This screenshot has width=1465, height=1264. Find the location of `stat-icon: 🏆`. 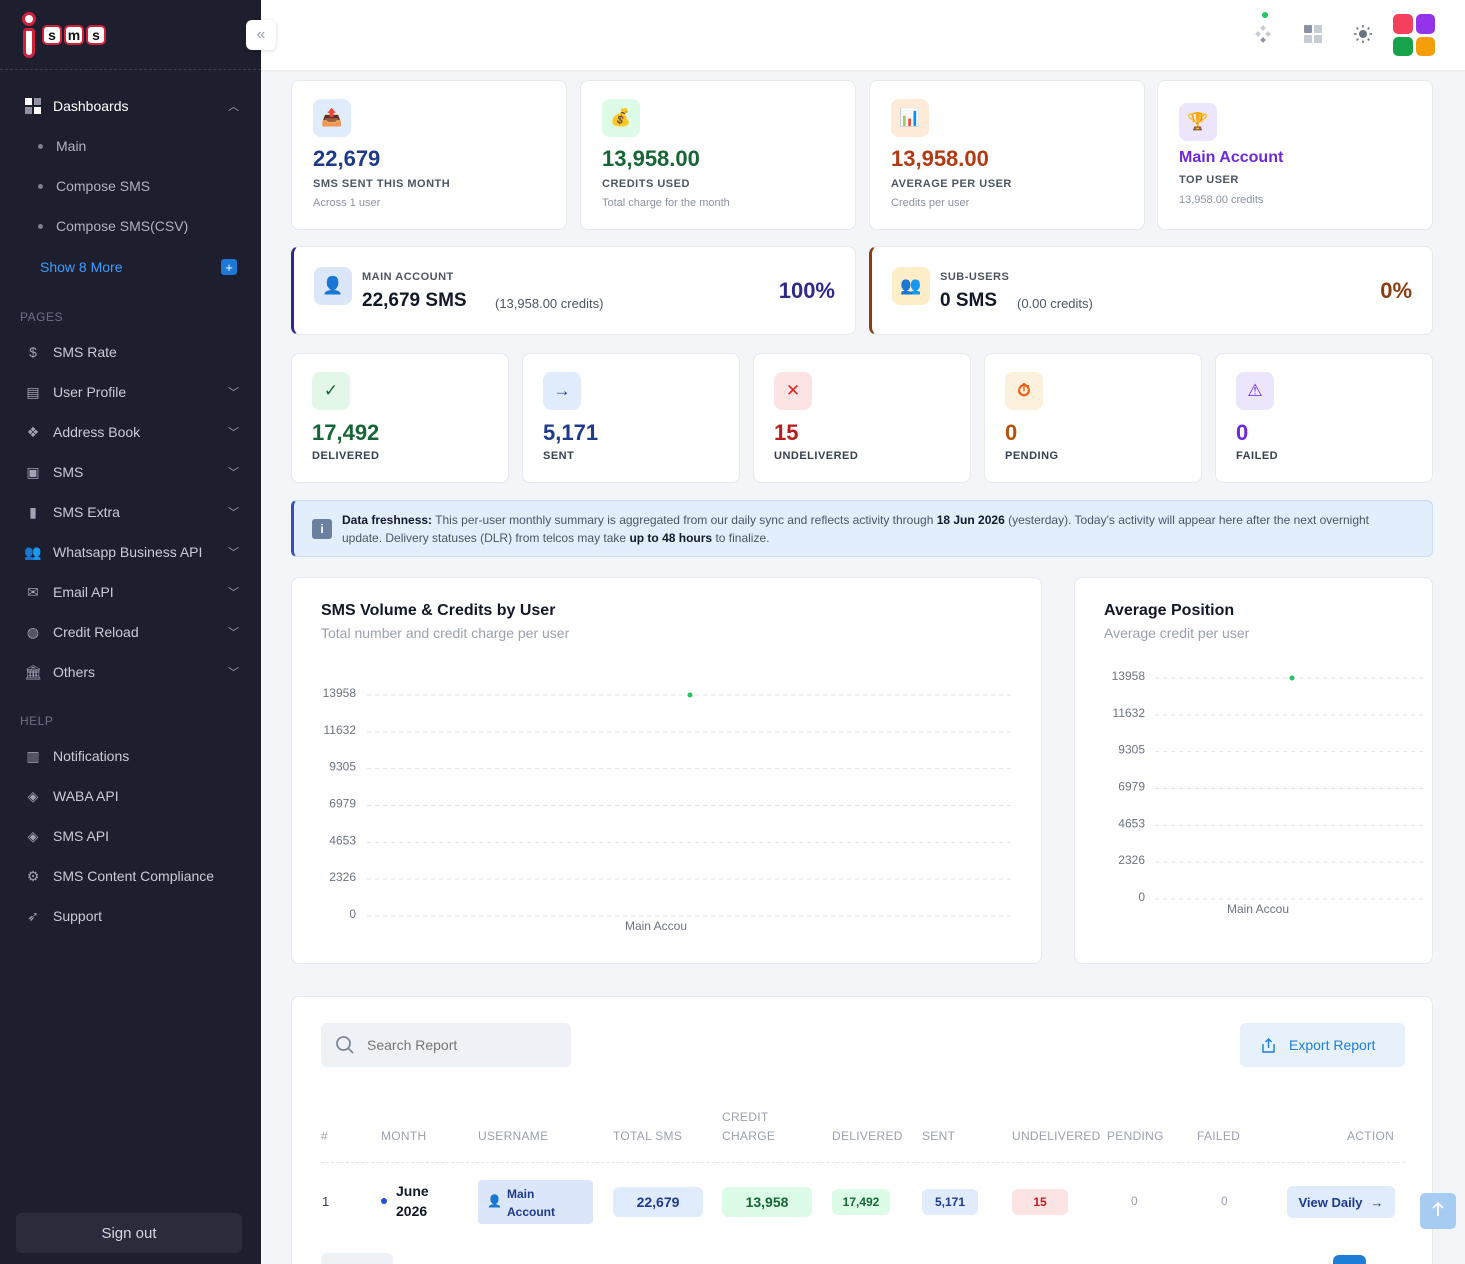

stat-icon: 🏆 is located at coordinates (1198, 122).